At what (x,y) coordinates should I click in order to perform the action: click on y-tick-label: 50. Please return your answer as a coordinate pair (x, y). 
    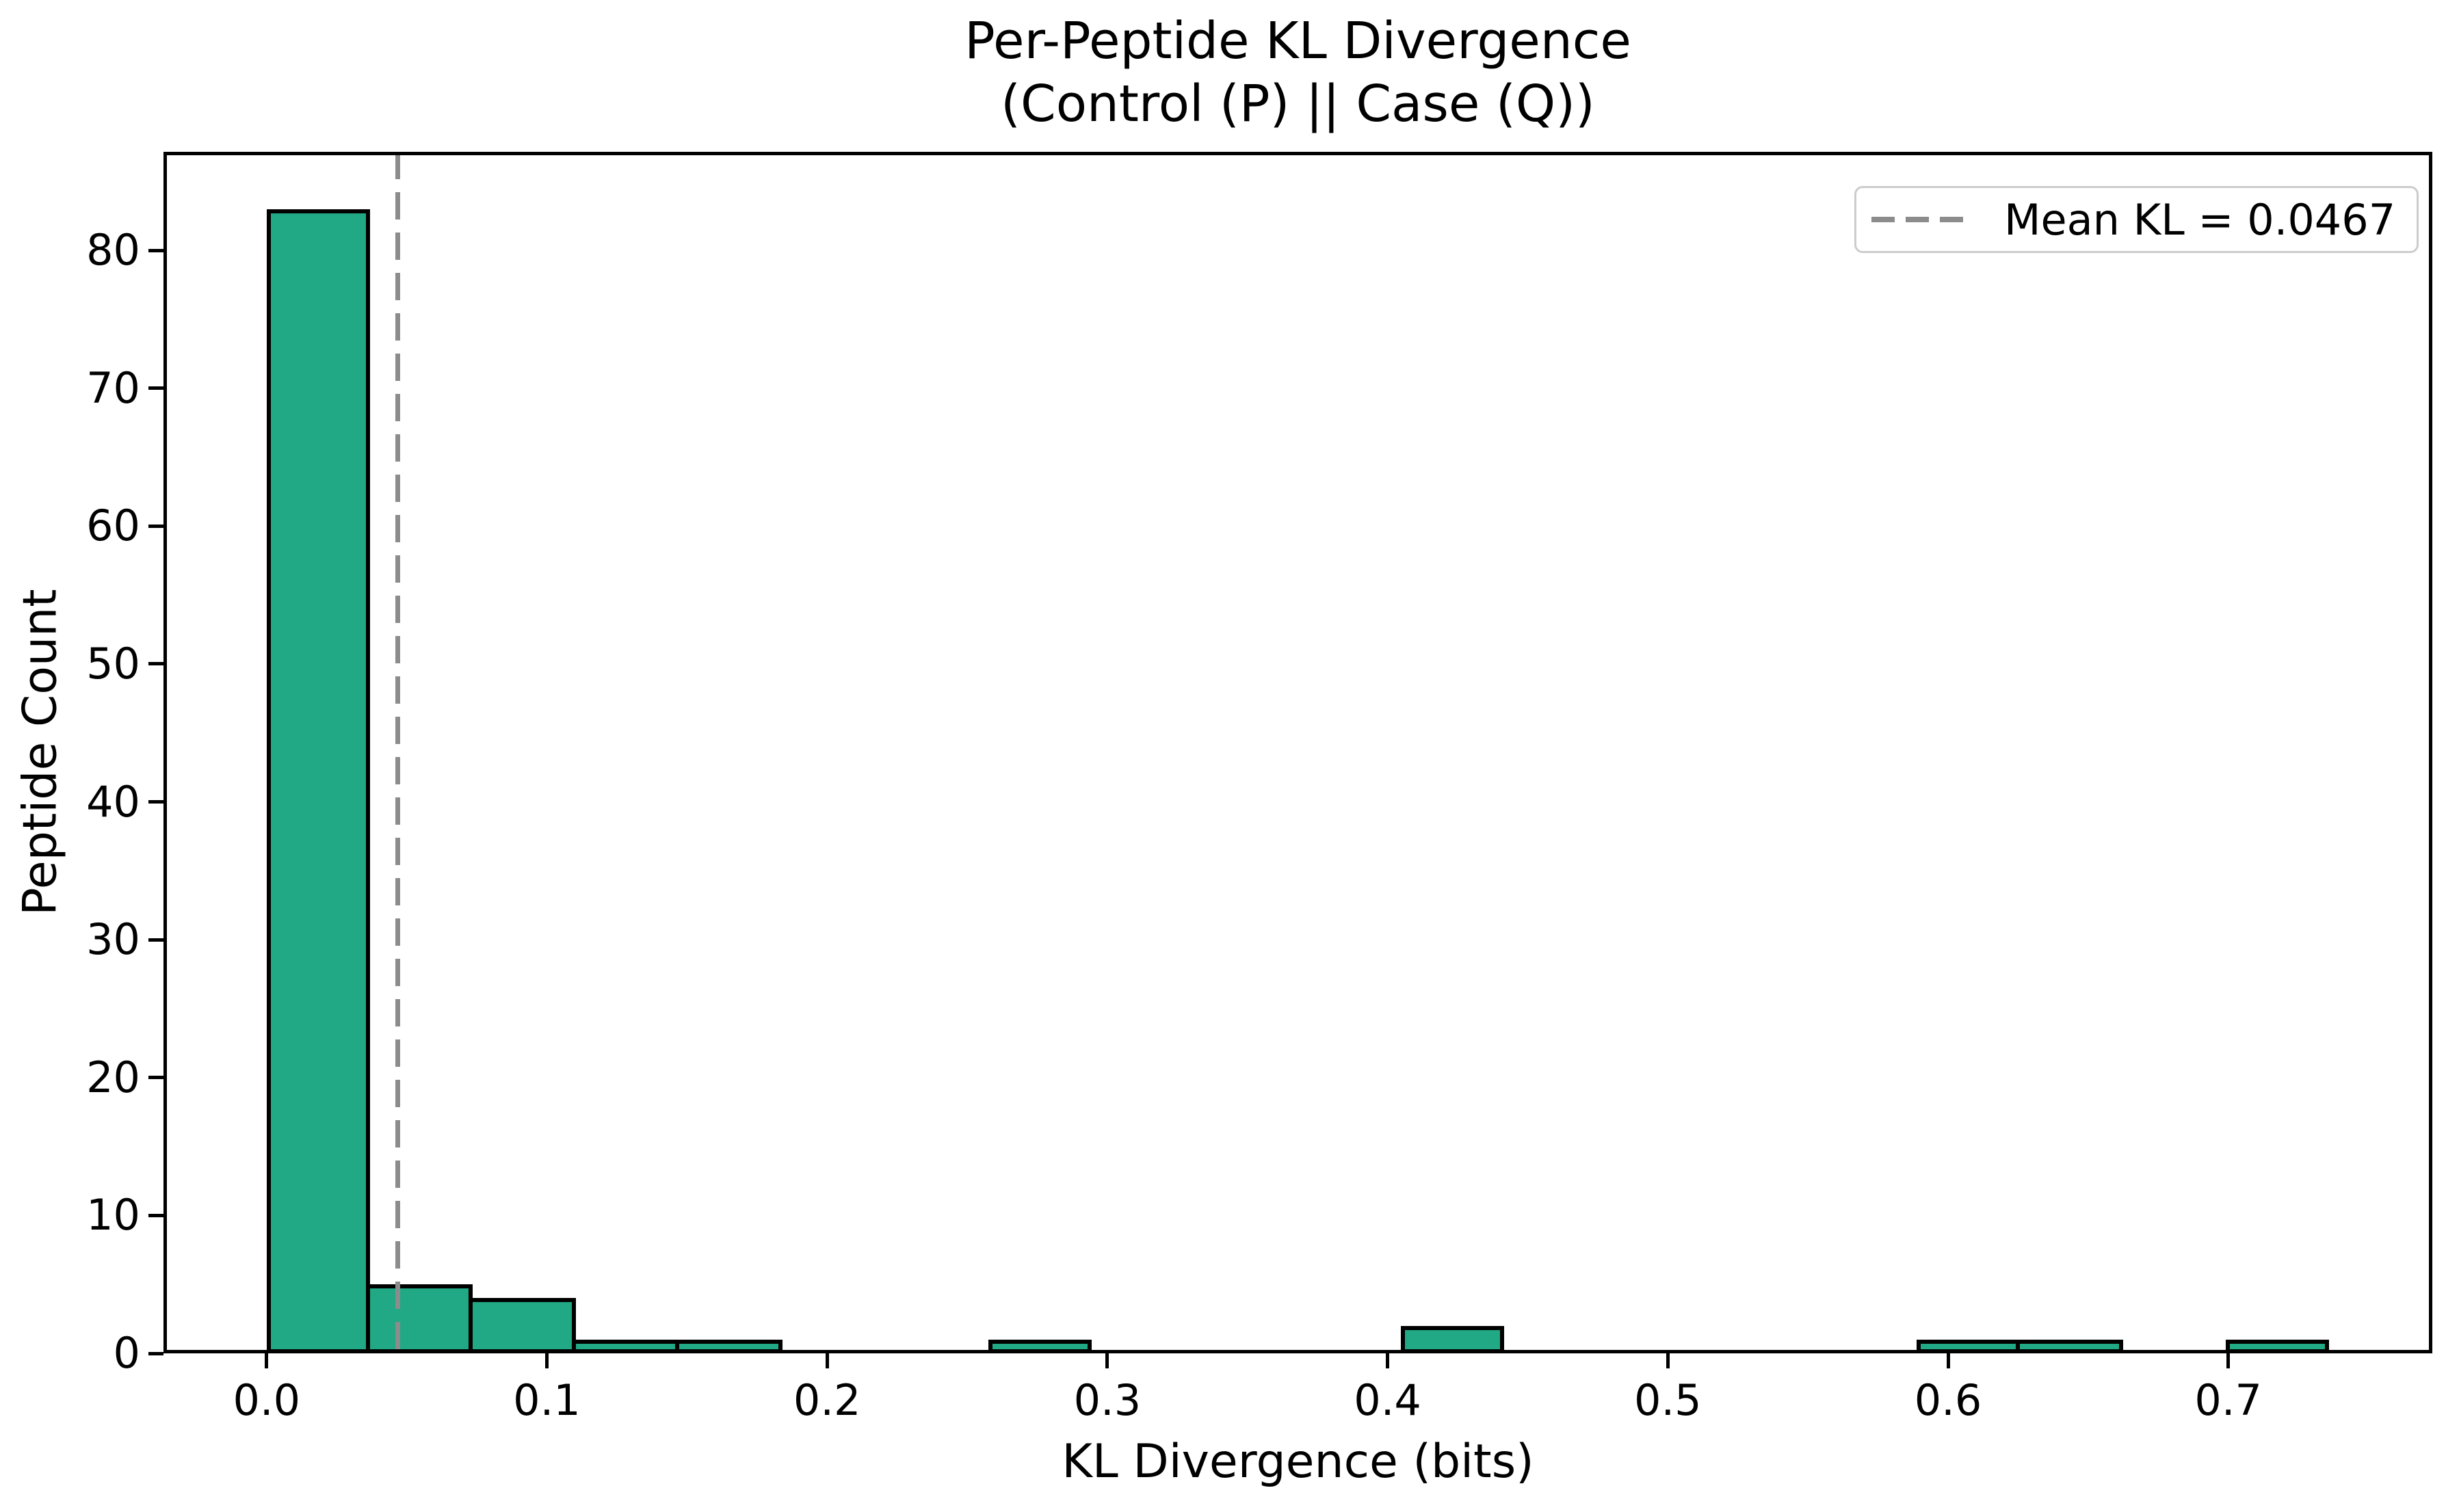
    Looking at the image, I should click on (113, 663).